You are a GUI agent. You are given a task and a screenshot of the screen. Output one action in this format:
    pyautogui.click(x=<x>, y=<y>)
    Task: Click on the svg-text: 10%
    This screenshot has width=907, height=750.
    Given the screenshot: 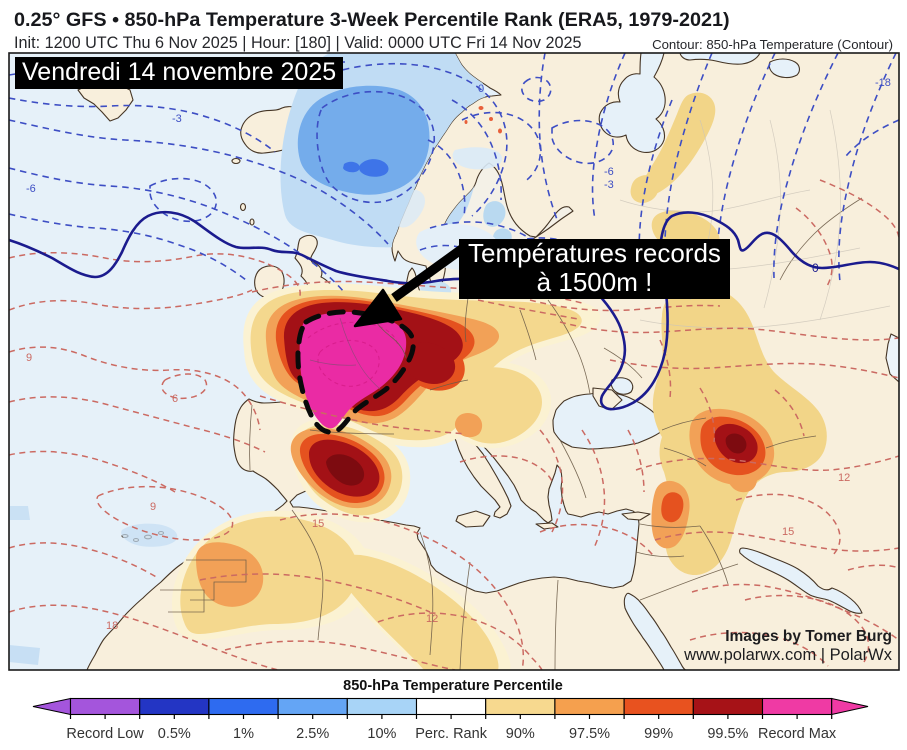 What is the action you would take?
    pyautogui.click(x=381, y=734)
    